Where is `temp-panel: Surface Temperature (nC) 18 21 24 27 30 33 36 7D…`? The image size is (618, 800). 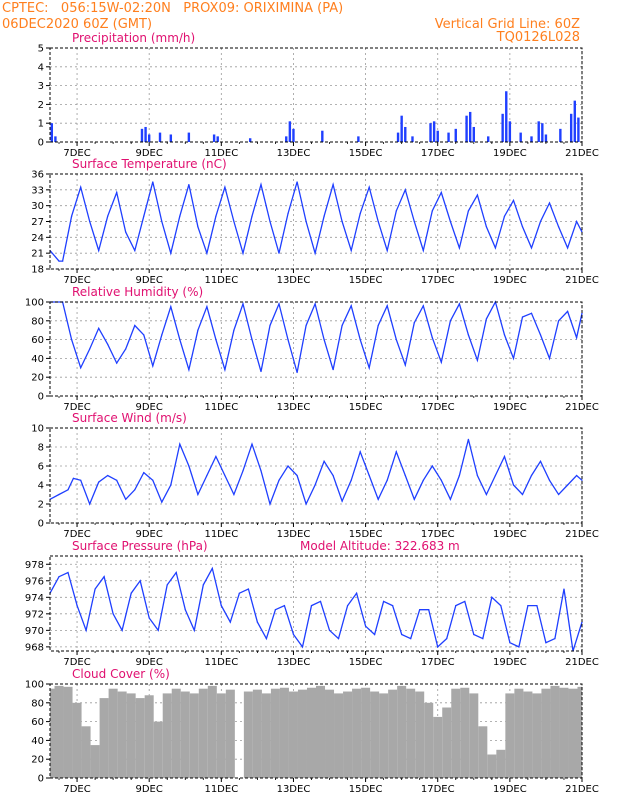 temp-panel: Surface Temperature (nC) 18 21 24 27 30 33 36 7D… is located at coordinates (315, 221).